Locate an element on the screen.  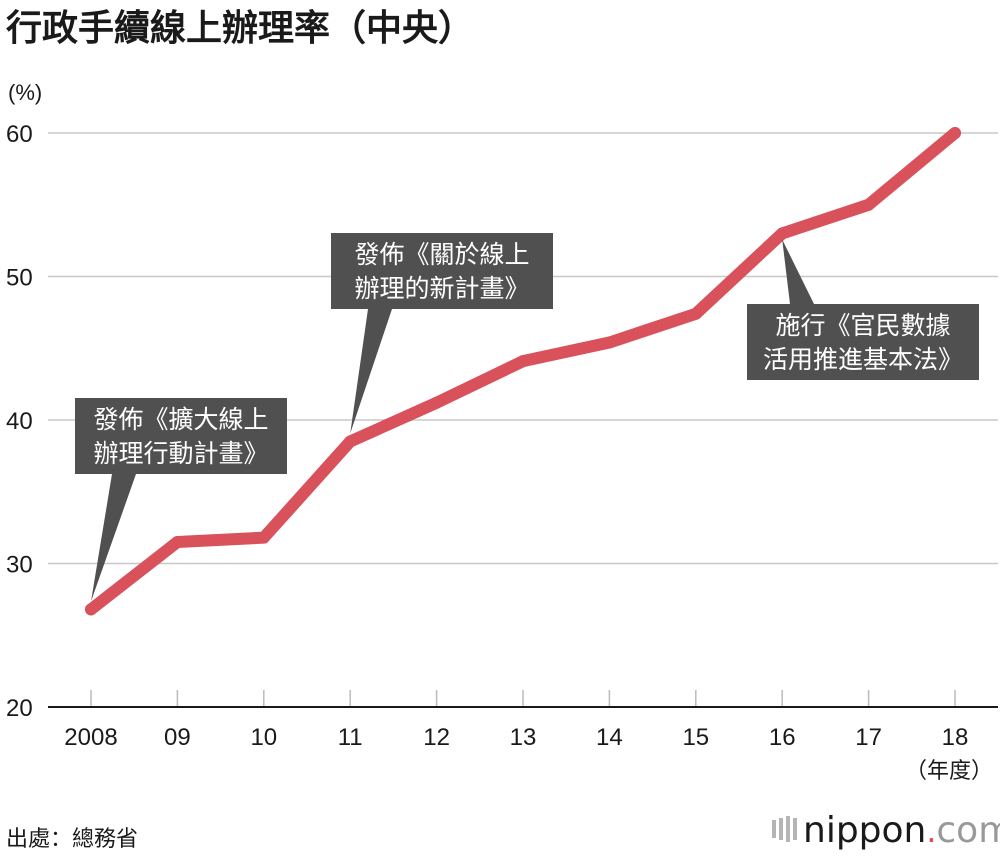
y-tick-label: 50 is located at coordinates (19, 278).